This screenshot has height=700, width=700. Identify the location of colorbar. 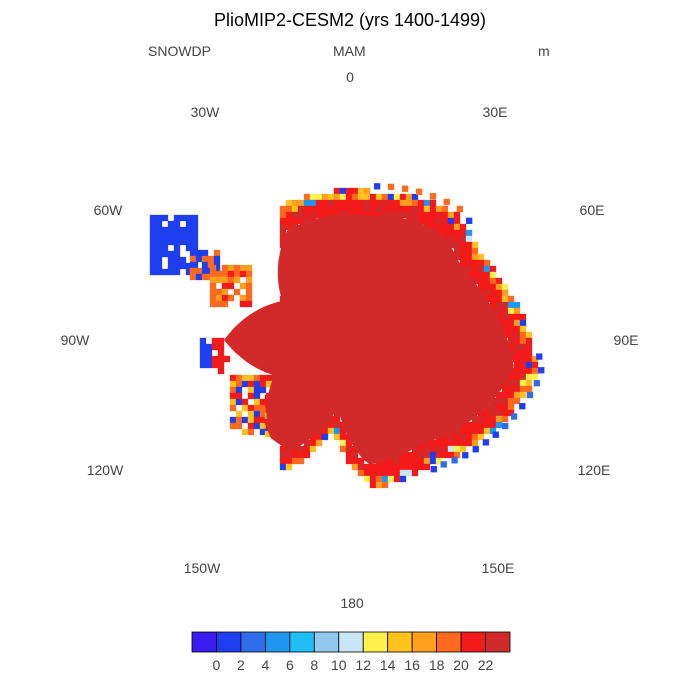
(351, 642).